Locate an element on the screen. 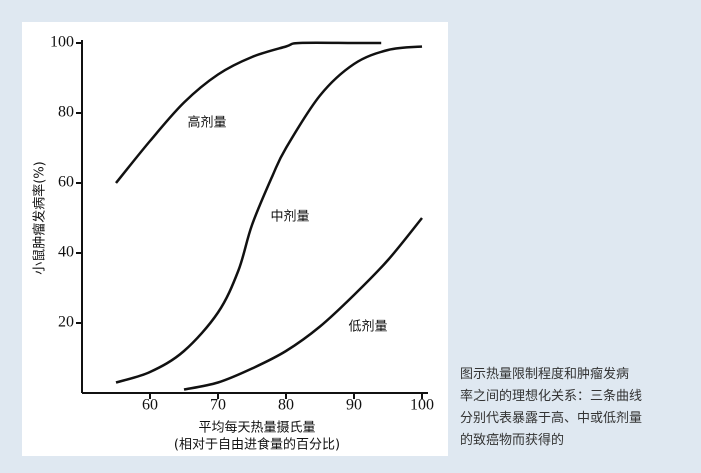  x-tick-label: 90 is located at coordinates (354, 405).